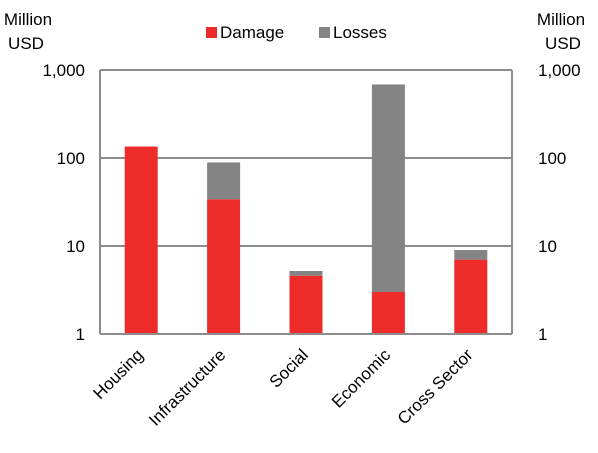 The image size is (598, 453). Describe the element at coordinates (28, 19) in the screenshot. I see `y-axis-title-left-line-1: Million` at that location.